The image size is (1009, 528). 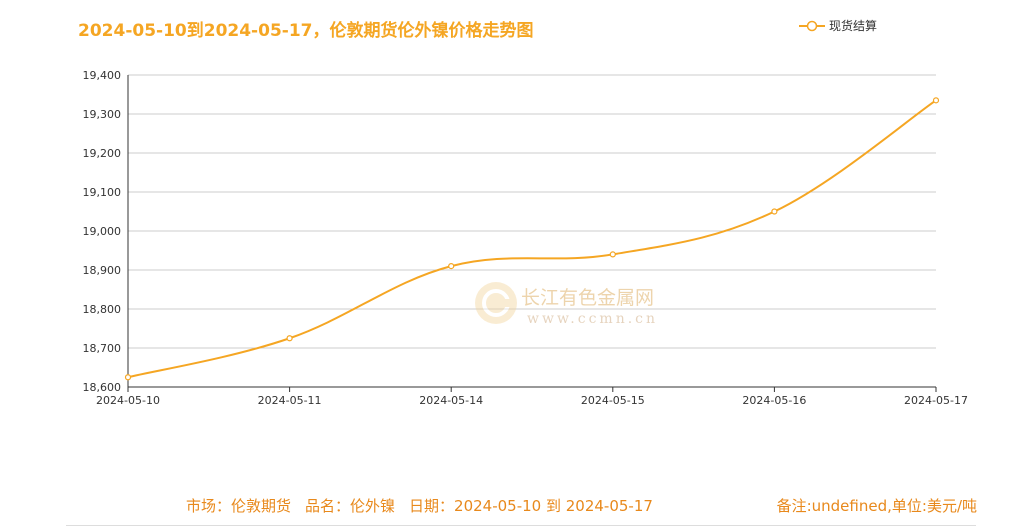 I want to click on watermark-name: 长江有色金属网, so click(x=587, y=298).